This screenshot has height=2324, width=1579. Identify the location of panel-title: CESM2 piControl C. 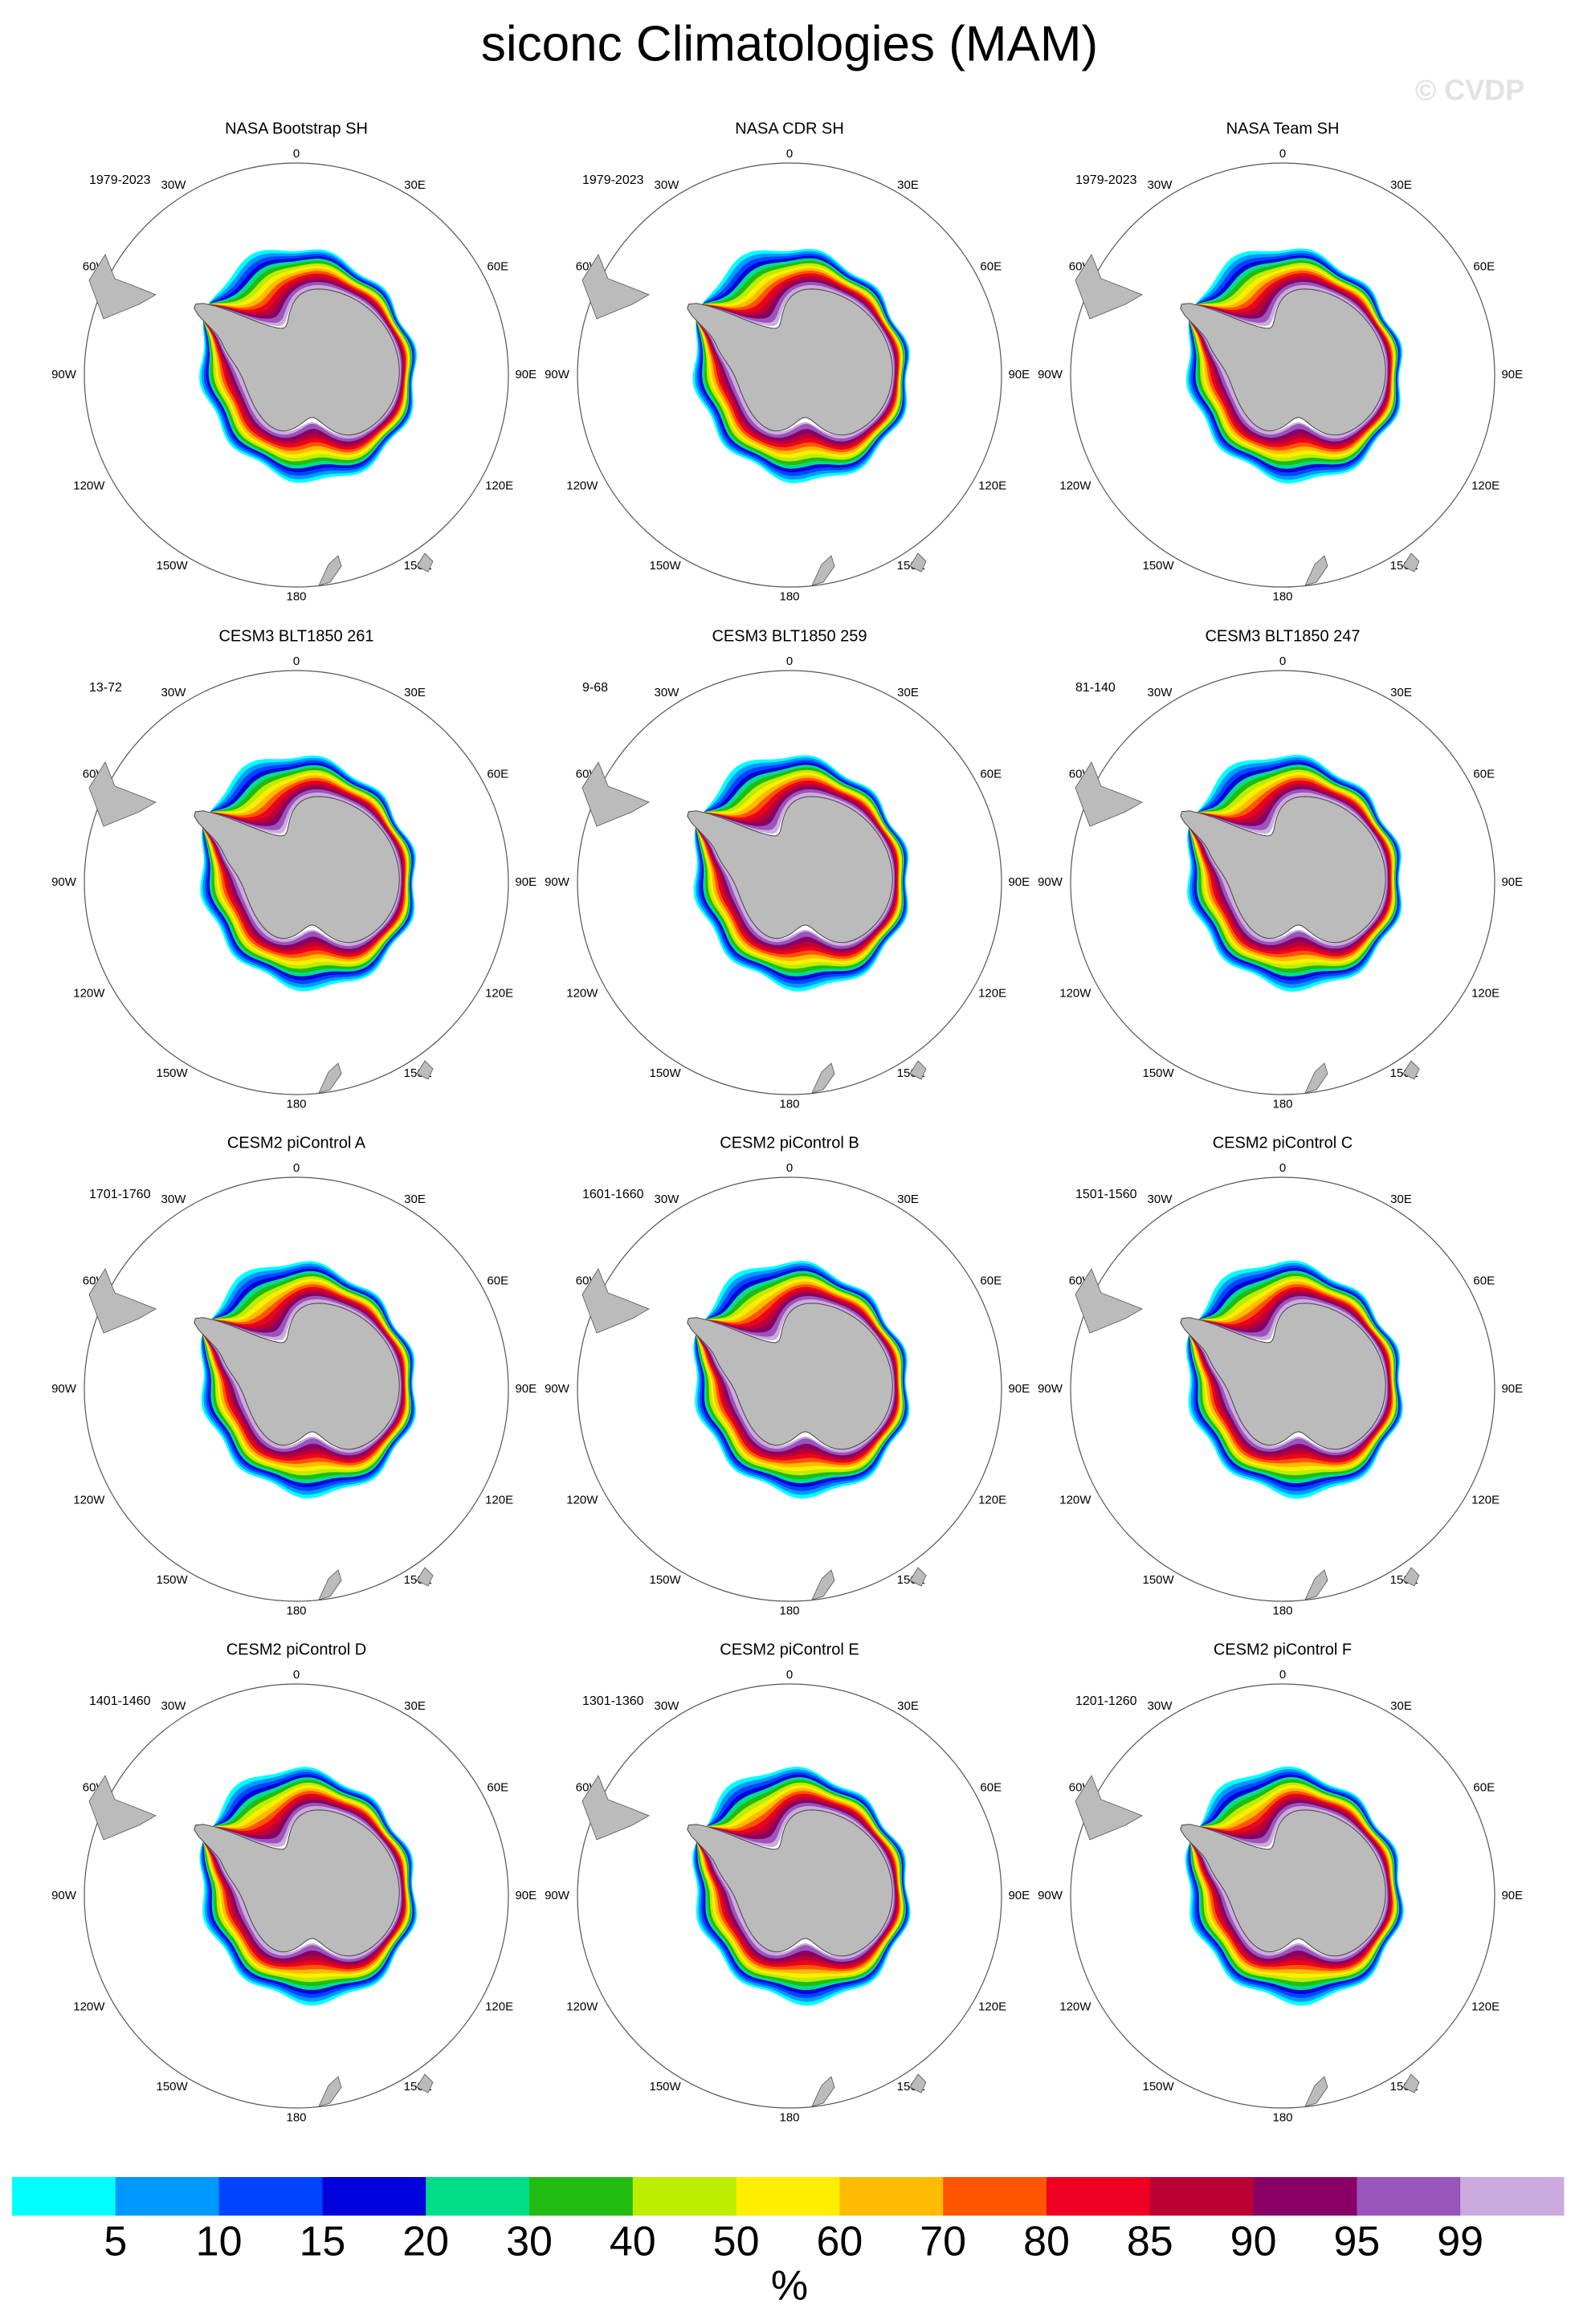
(1283, 1143).